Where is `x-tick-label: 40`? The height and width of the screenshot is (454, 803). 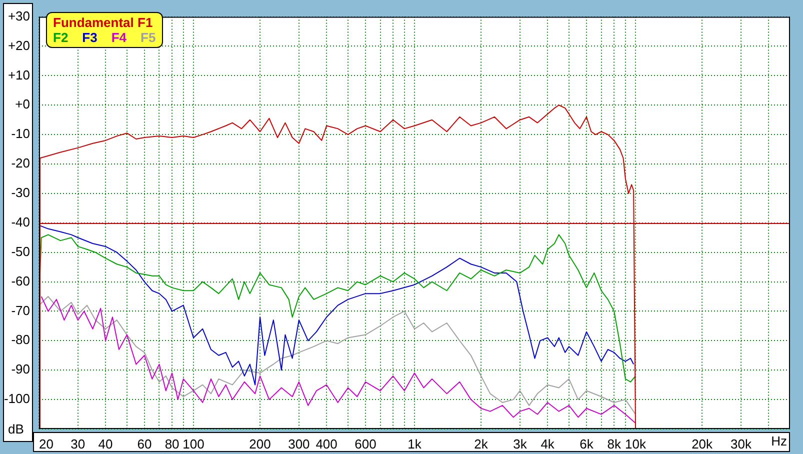
x-tick-label: 40 is located at coordinates (105, 444).